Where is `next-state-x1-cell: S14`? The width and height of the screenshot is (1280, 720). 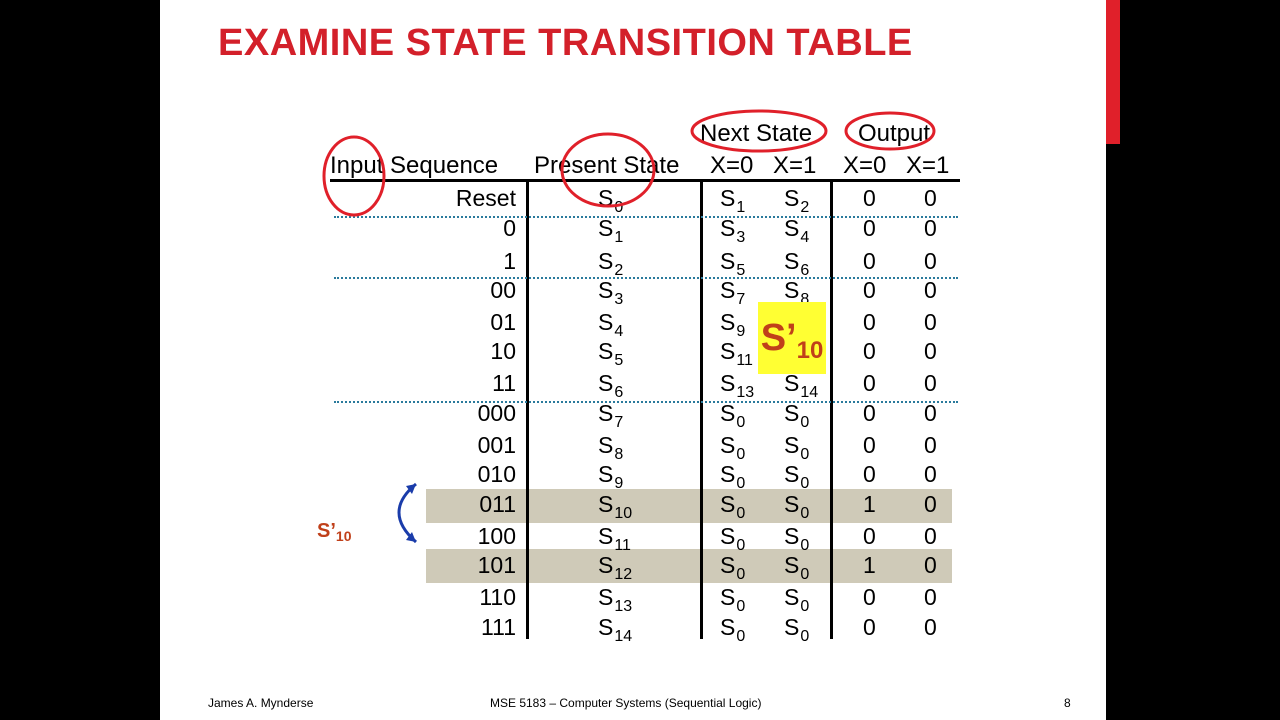 next-state-x1-cell: S14 is located at coordinates (801, 385).